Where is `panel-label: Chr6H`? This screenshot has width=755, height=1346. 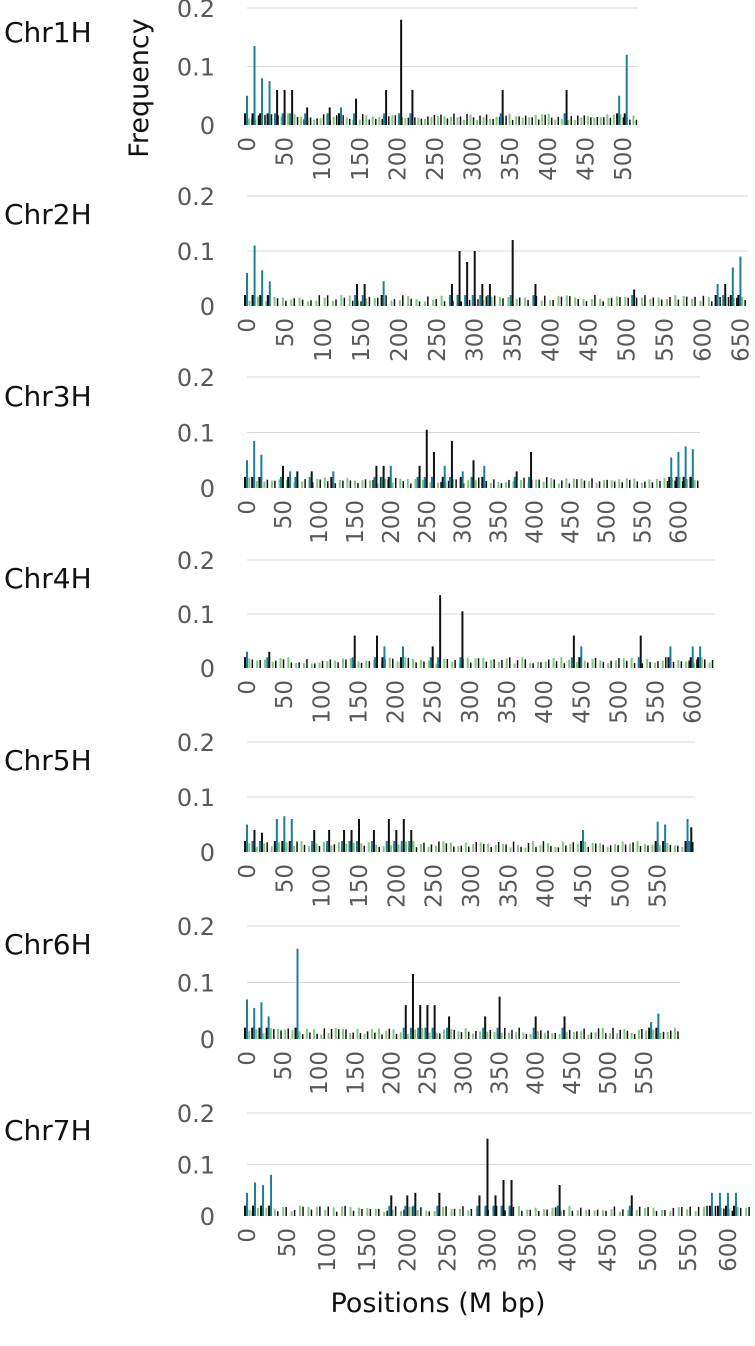 panel-label: Chr6H is located at coordinates (48, 944).